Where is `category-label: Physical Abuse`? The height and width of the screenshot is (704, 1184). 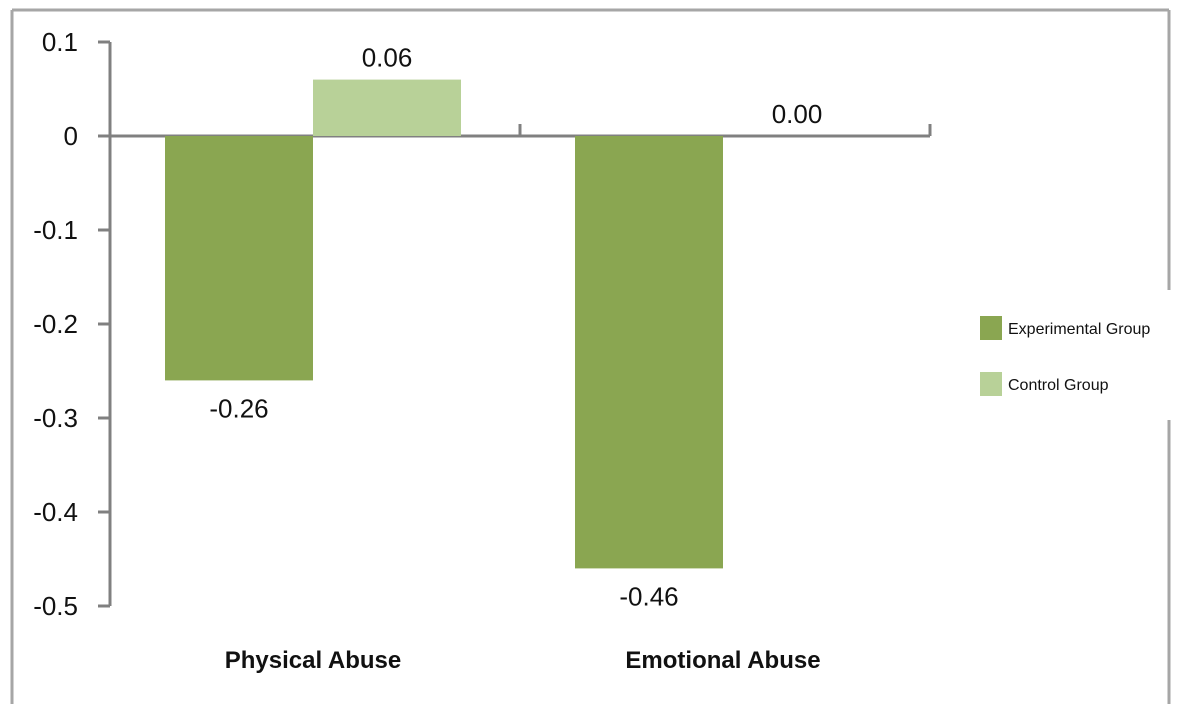 category-label: Physical Abuse is located at coordinates (313, 660).